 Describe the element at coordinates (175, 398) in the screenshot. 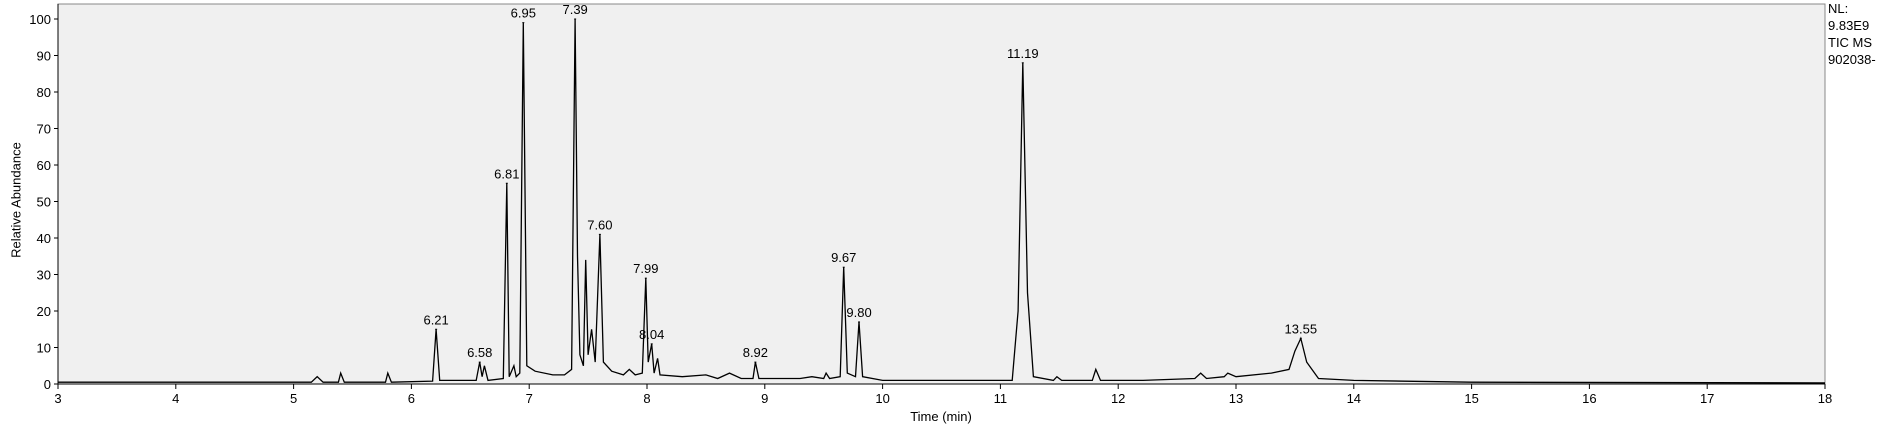

I see `x-tick-label: 4` at that location.